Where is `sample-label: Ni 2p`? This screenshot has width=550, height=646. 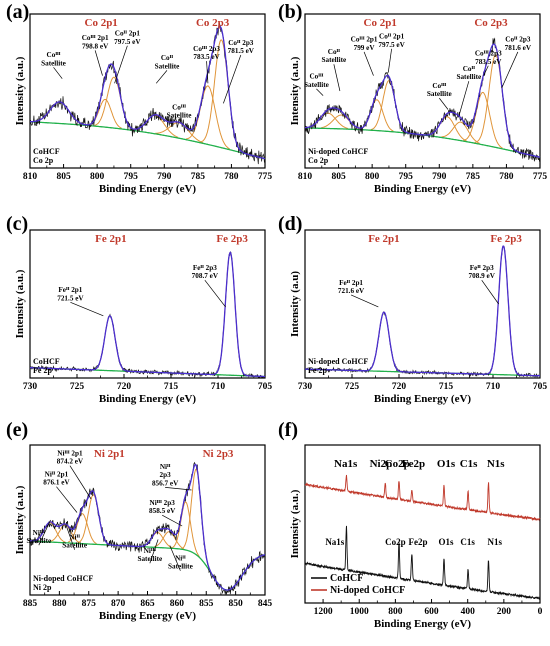 sample-label: Ni 2p is located at coordinates (42, 587).